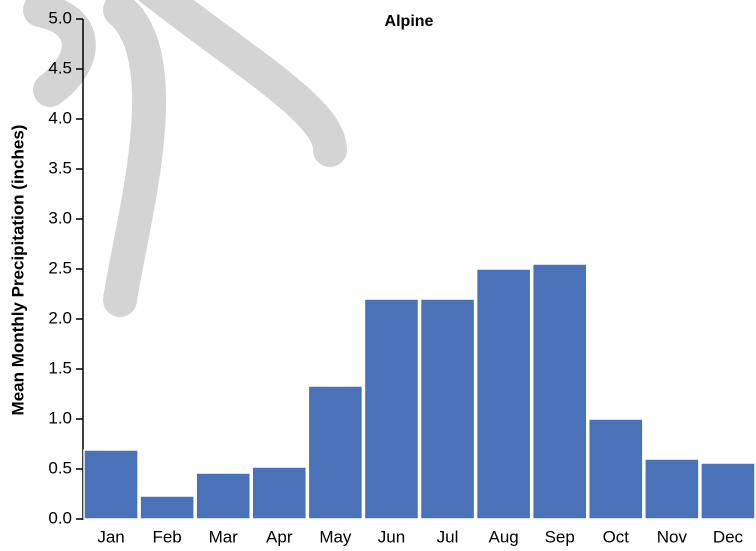 The width and height of the screenshot is (756, 551). What do you see at coordinates (60, 517) in the screenshot?
I see `y-tick-label: 0.0` at bounding box center [60, 517].